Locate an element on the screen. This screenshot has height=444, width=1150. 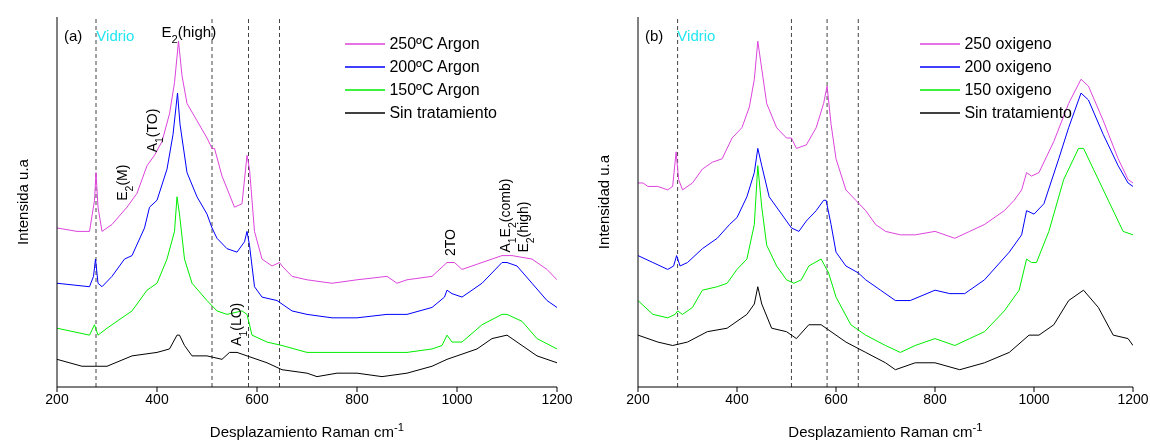
y-axis-title: Intensidad u.a is located at coordinates (603, 202).